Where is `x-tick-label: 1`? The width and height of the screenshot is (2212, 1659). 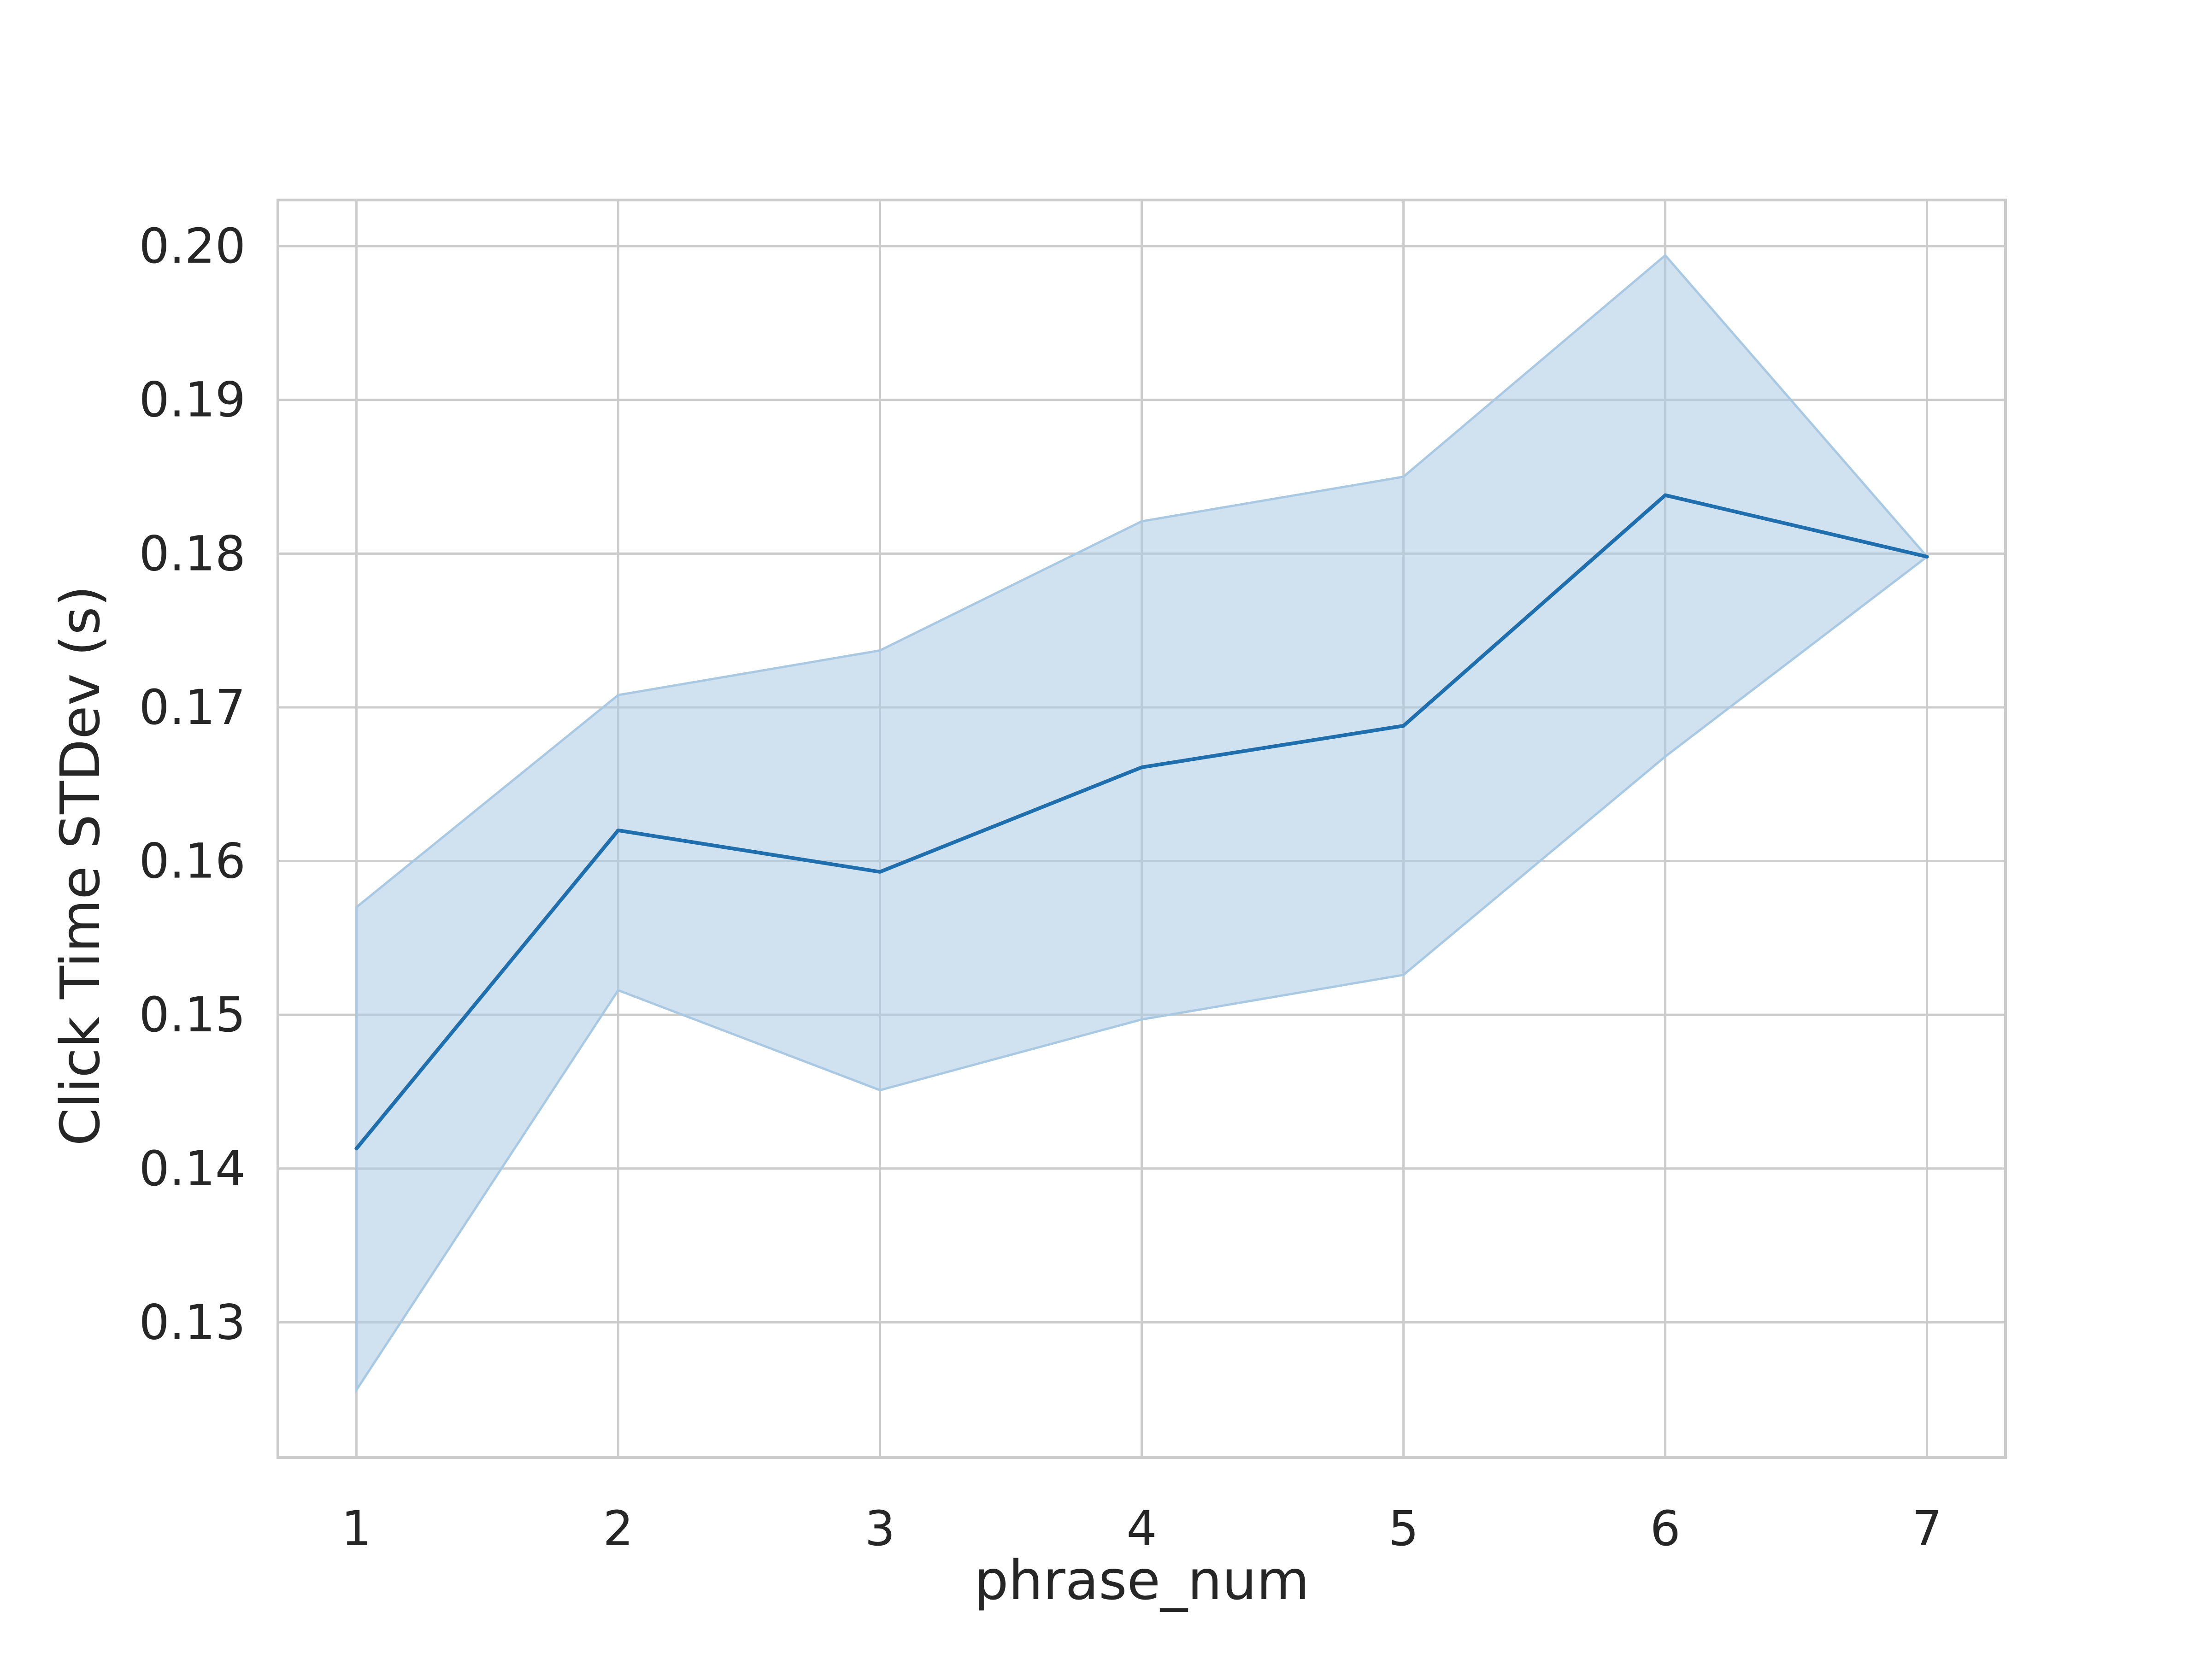 x-tick-label: 1 is located at coordinates (356, 1528).